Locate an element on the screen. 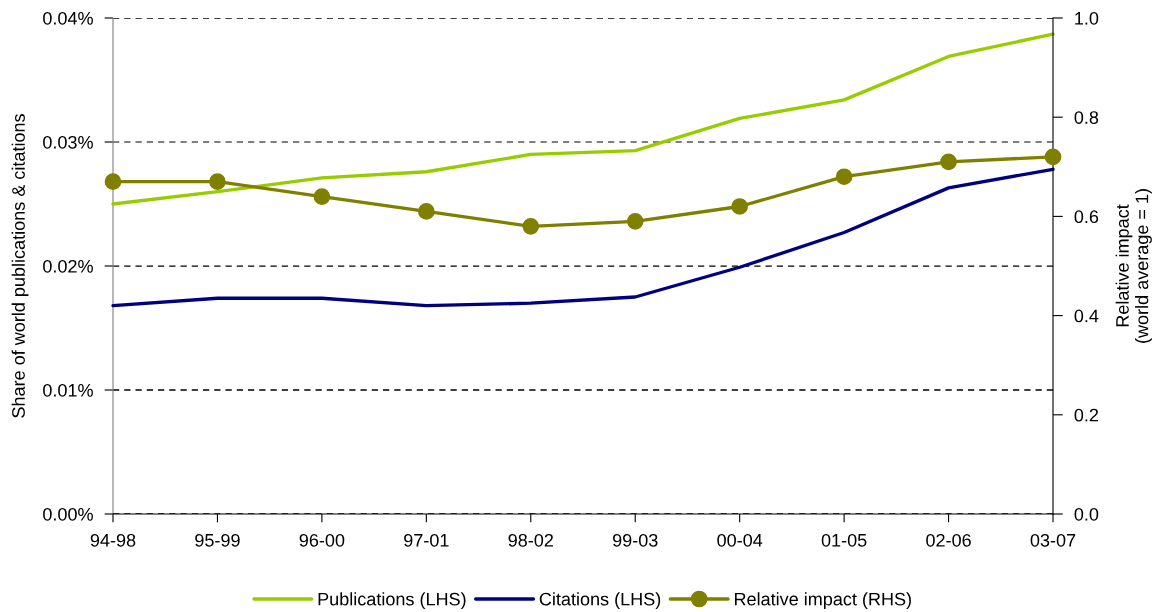  x-tick-label: 99-03 is located at coordinates (635, 540).